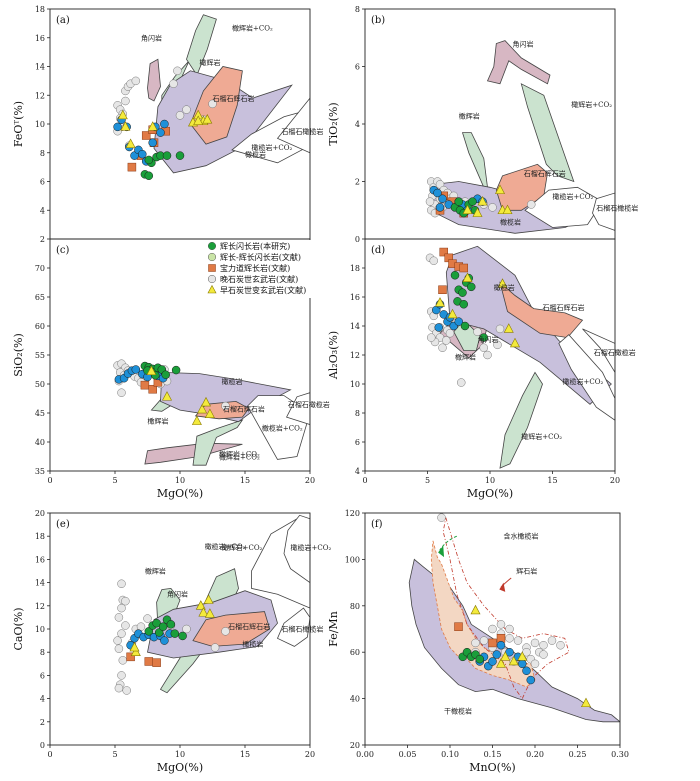 This screenshot has height=781, width=700. What do you see at coordinates (583, 381) in the screenshot?
I see `region-label: 橄榄岩+CO₂` at bounding box center [583, 381].